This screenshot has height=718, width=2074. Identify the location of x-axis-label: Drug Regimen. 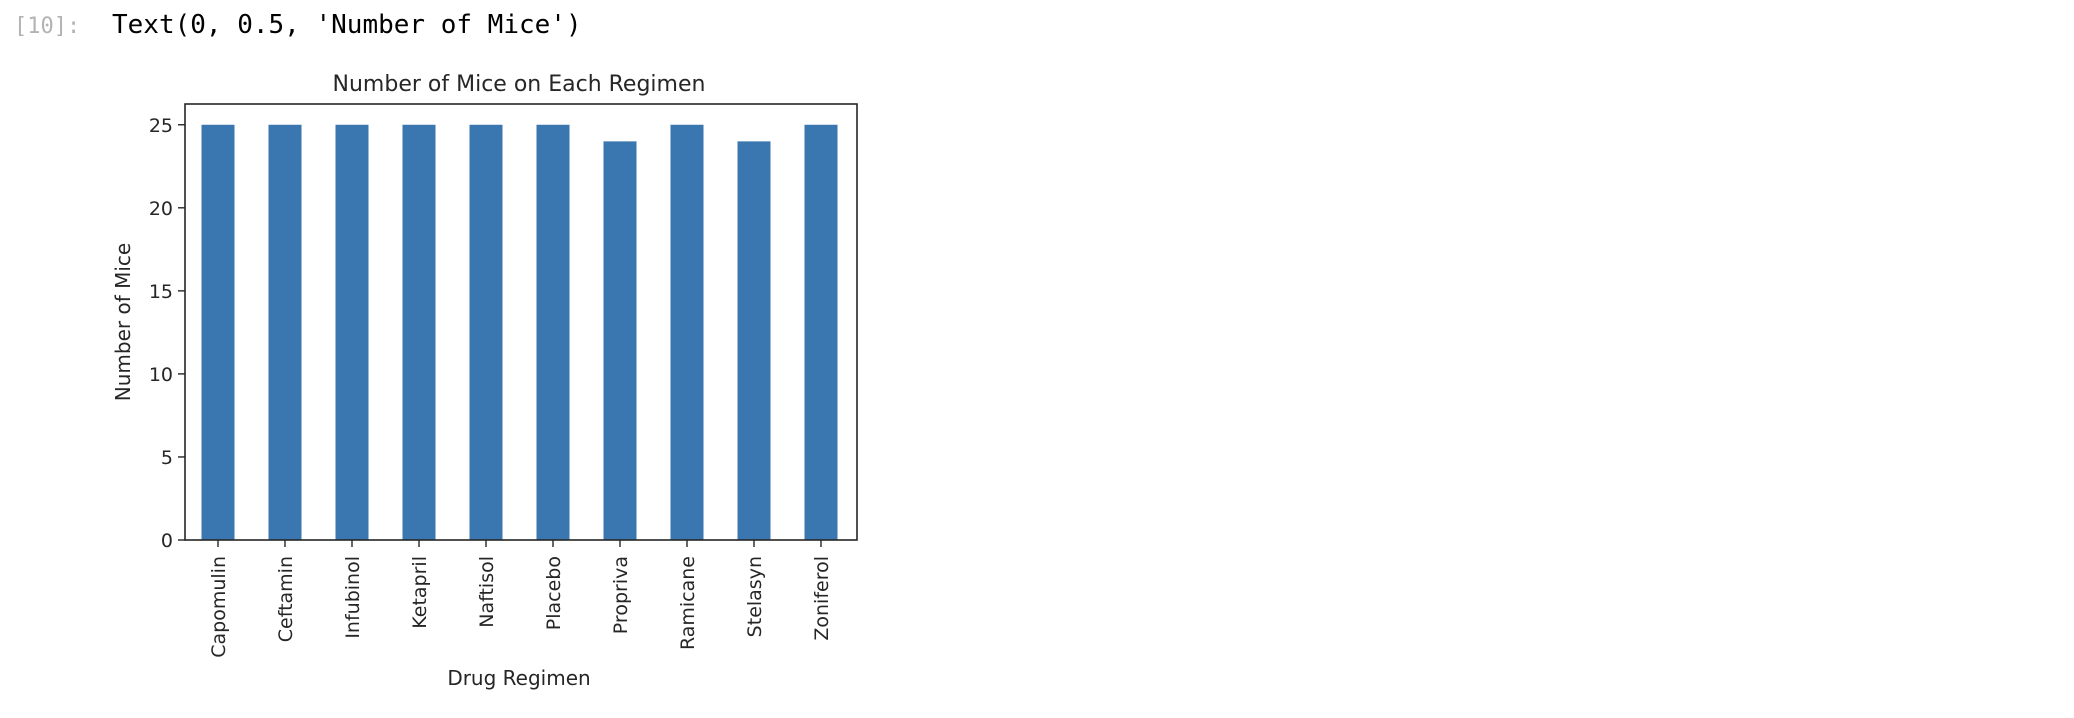
(518, 678).